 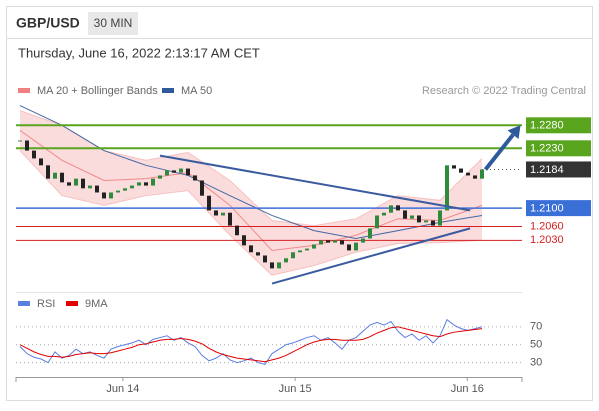 What do you see at coordinates (536, 327) in the screenshot?
I see `y-tick-label: 70` at bounding box center [536, 327].